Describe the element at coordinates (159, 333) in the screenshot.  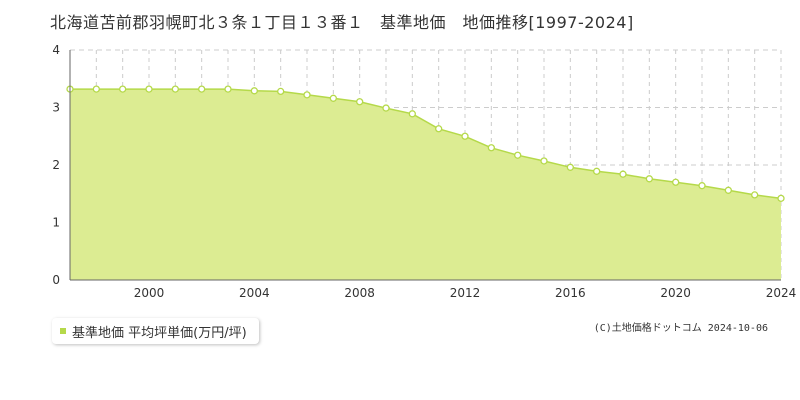
I see `legend-label: 基準地価 平均坪単価(万円/坪)` at that location.